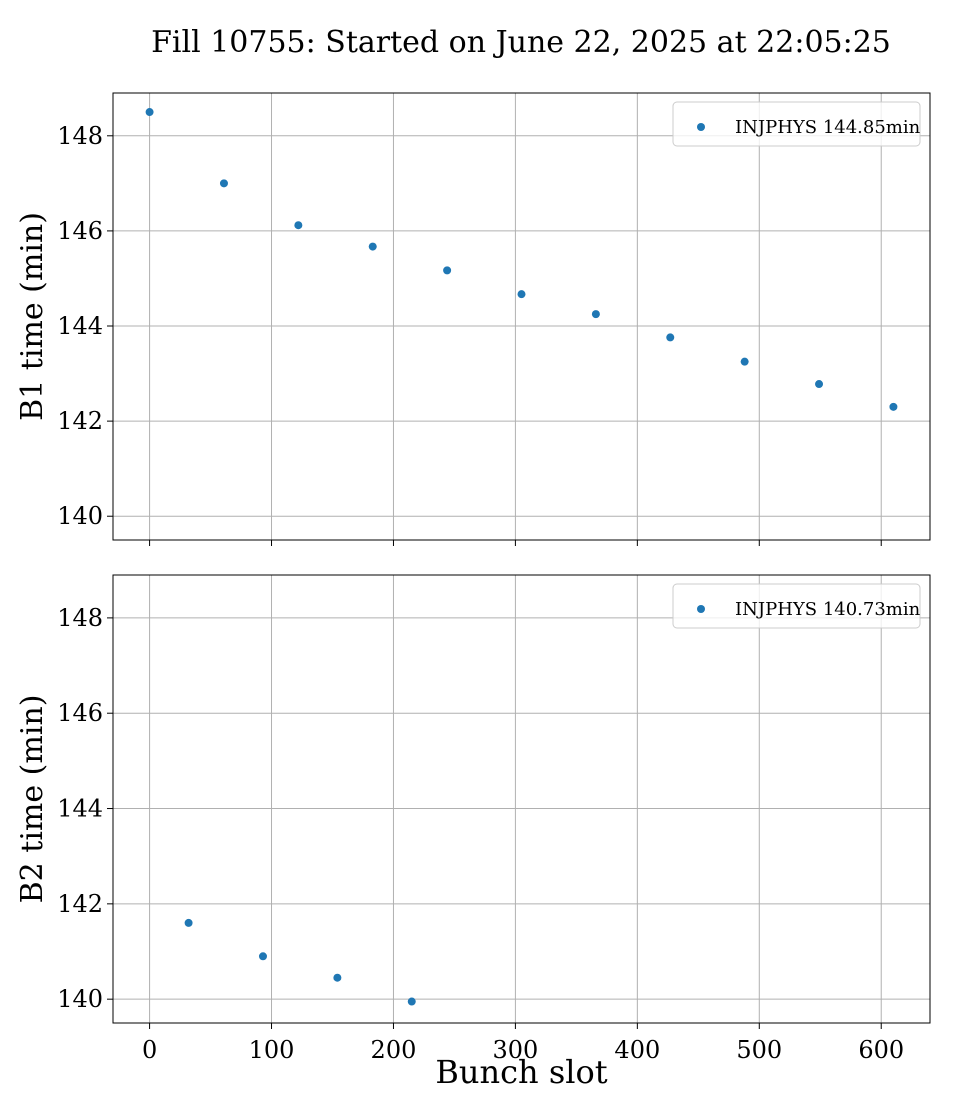  What do you see at coordinates (521, 1072) in the screenshot?
I see `x-axis-label: Bunch slot` at bounding box center [521, 1072].